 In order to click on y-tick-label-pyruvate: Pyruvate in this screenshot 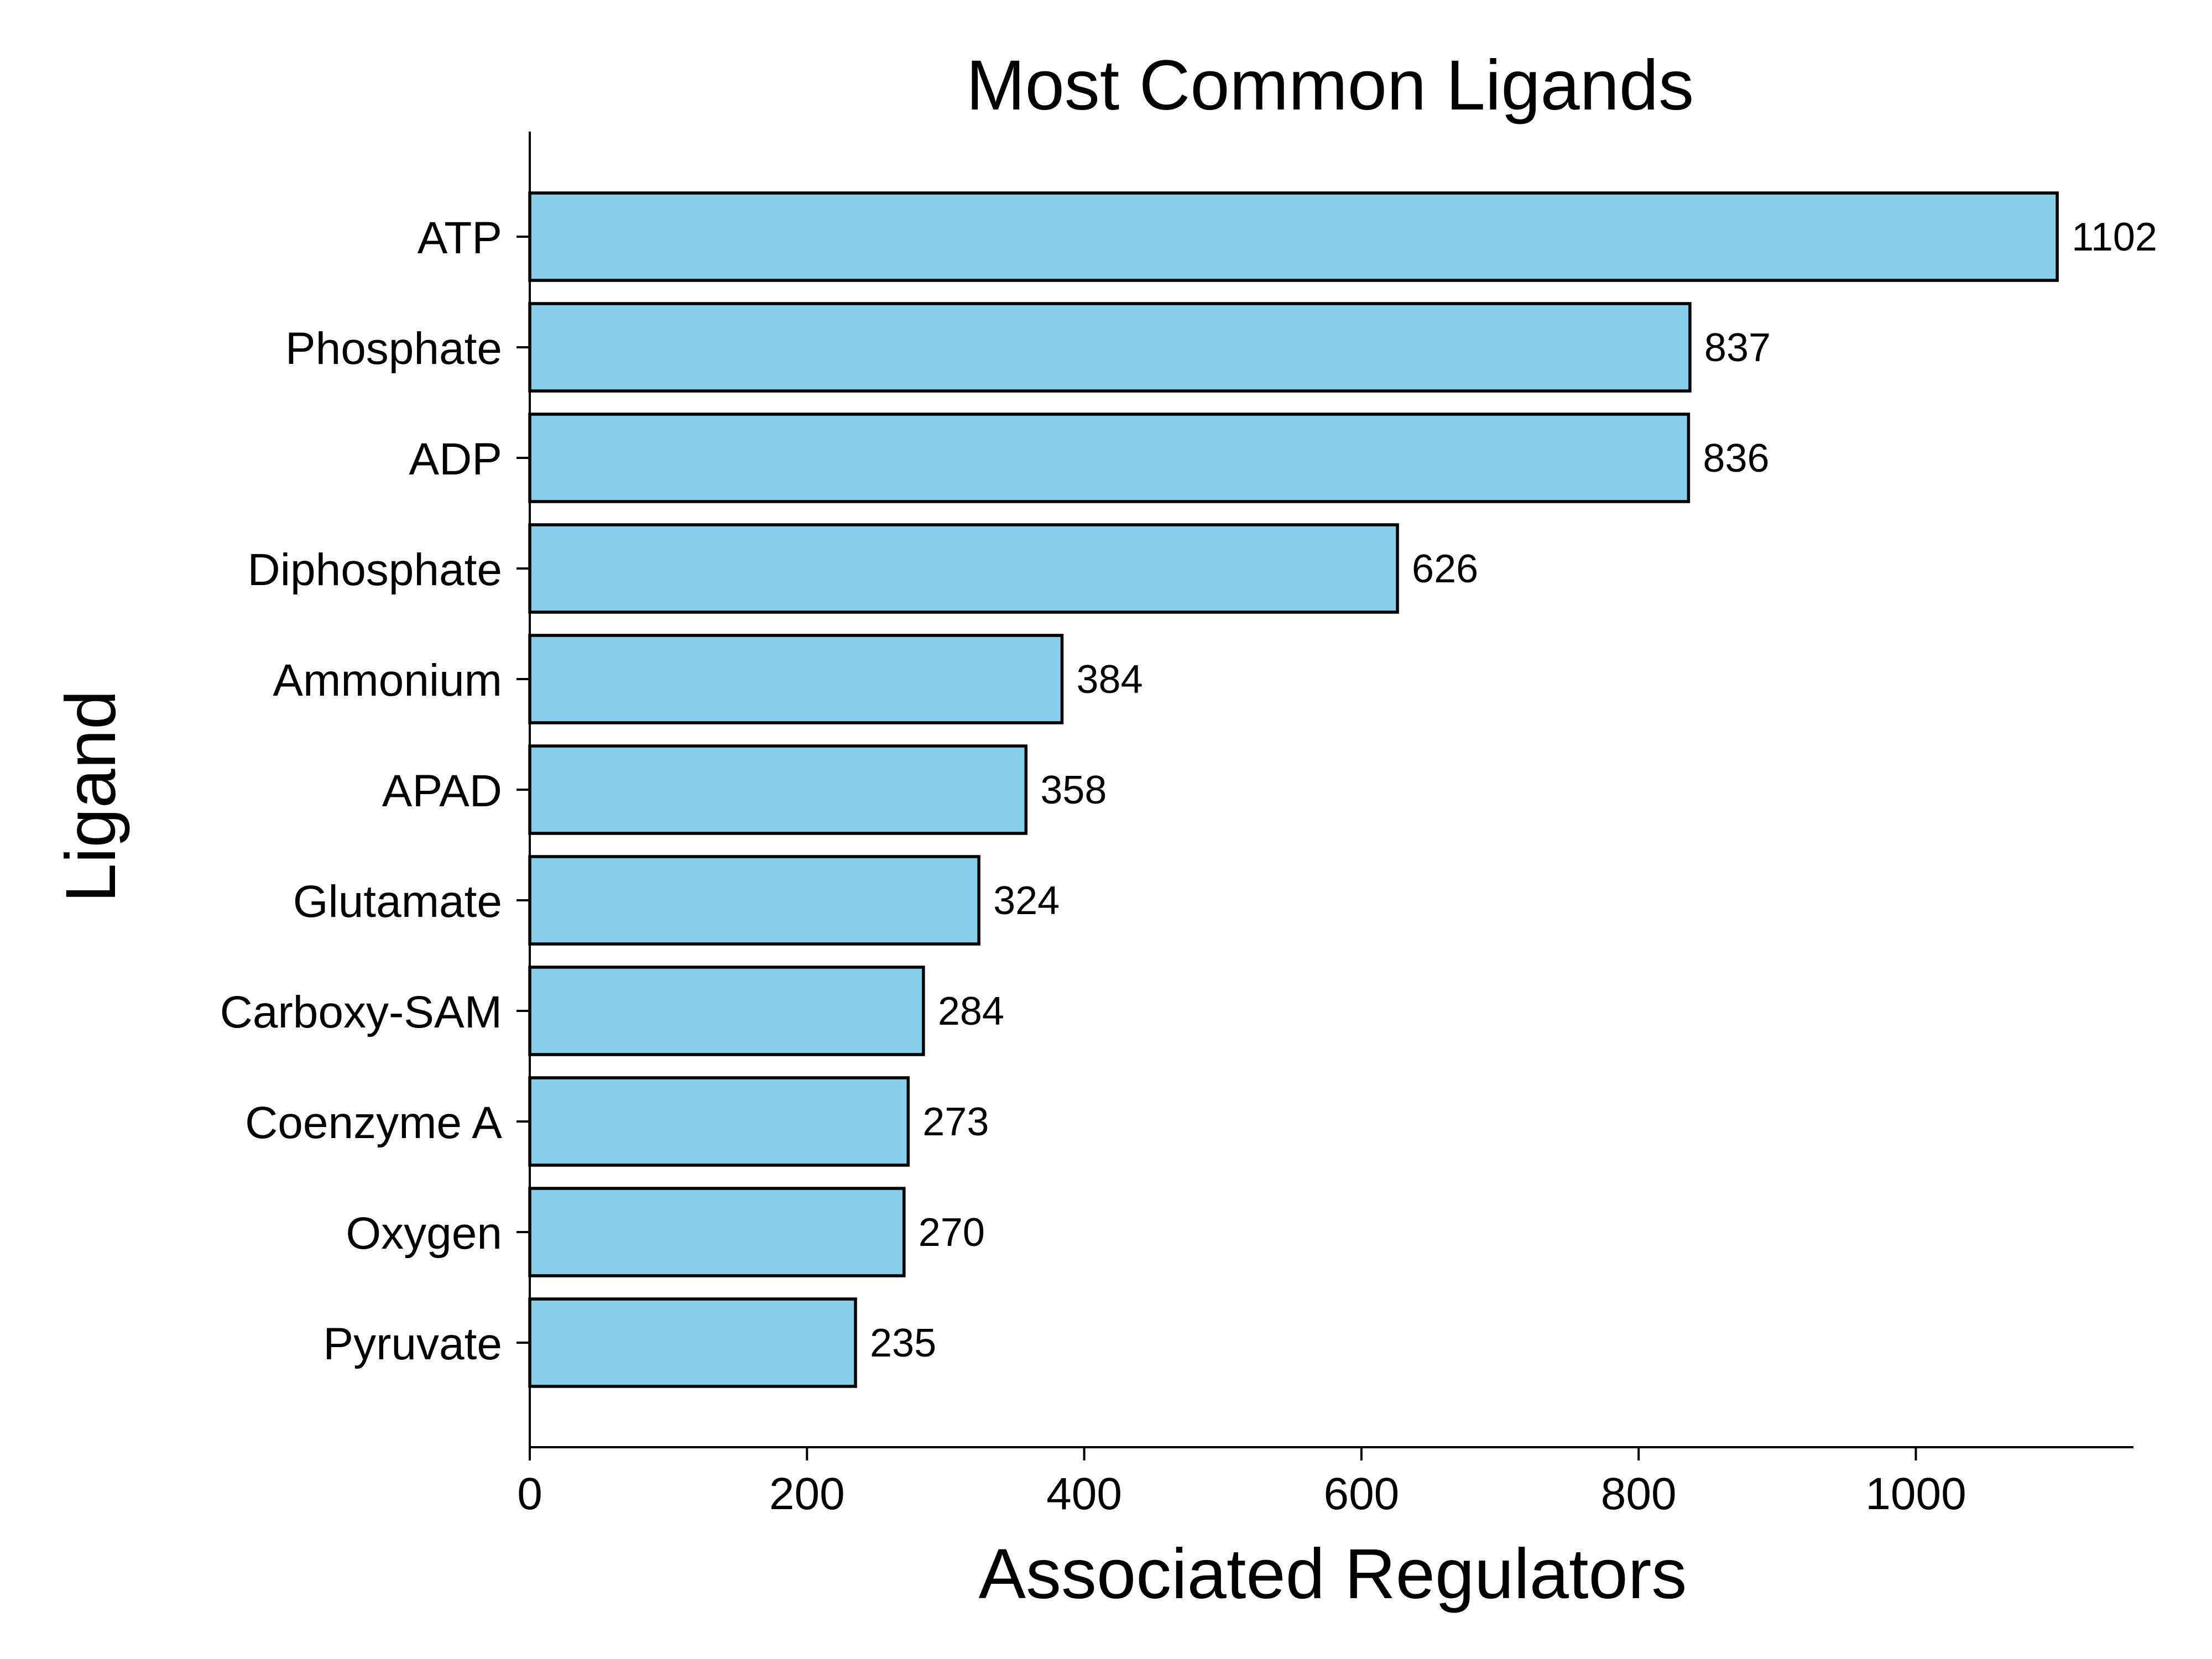, I will do `click(413, 1344)`.